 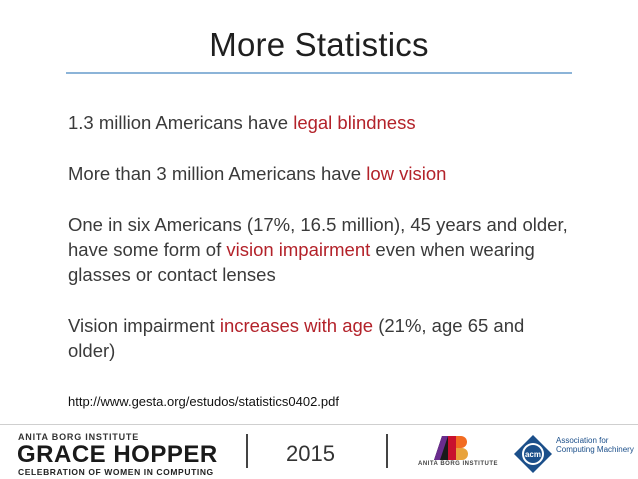 What do you see at coordinates (217, 173) in the screenshot?
I see `stat-text: More than 3 million Americans have` at bounding box center [217, 173].